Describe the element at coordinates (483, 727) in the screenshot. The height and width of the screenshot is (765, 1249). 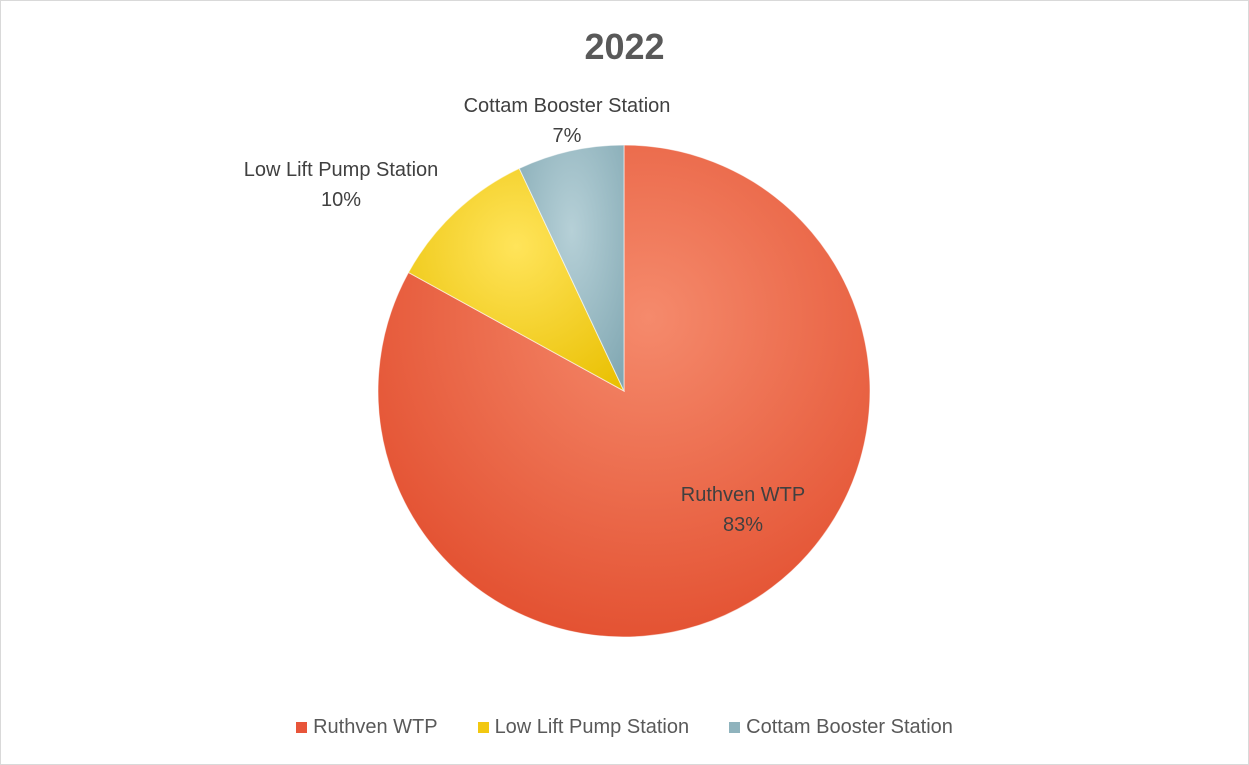
I see `legend-swatch-low-lift-pump-station` at that location.